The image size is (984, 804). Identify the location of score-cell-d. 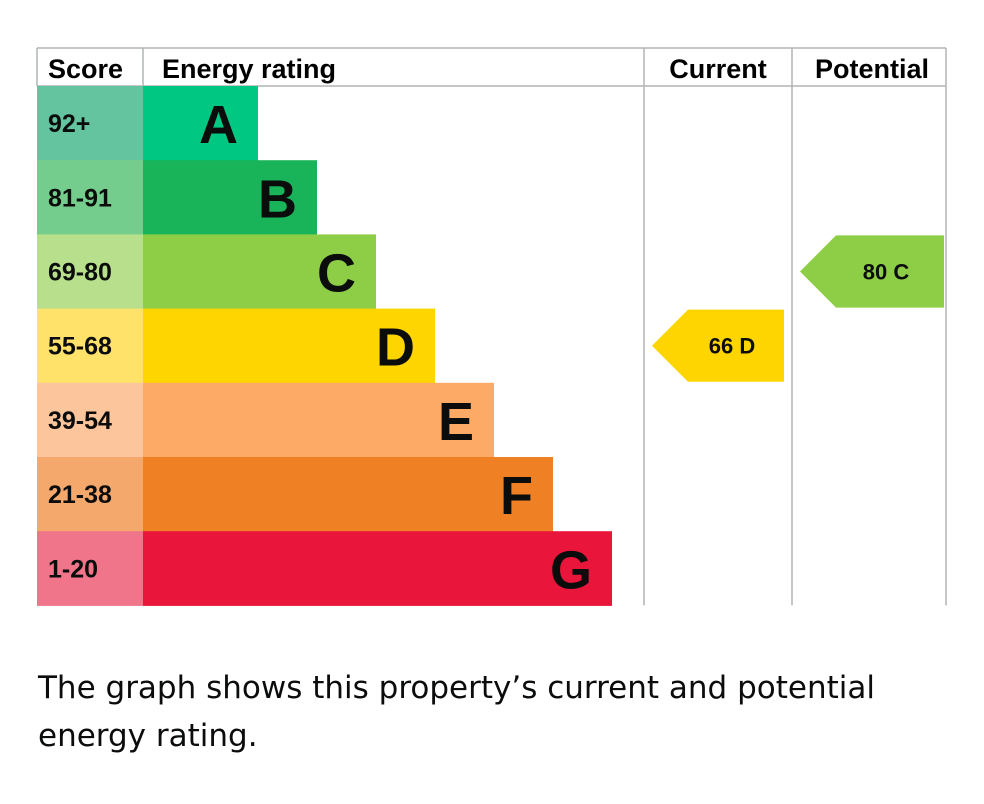
(90, 346).